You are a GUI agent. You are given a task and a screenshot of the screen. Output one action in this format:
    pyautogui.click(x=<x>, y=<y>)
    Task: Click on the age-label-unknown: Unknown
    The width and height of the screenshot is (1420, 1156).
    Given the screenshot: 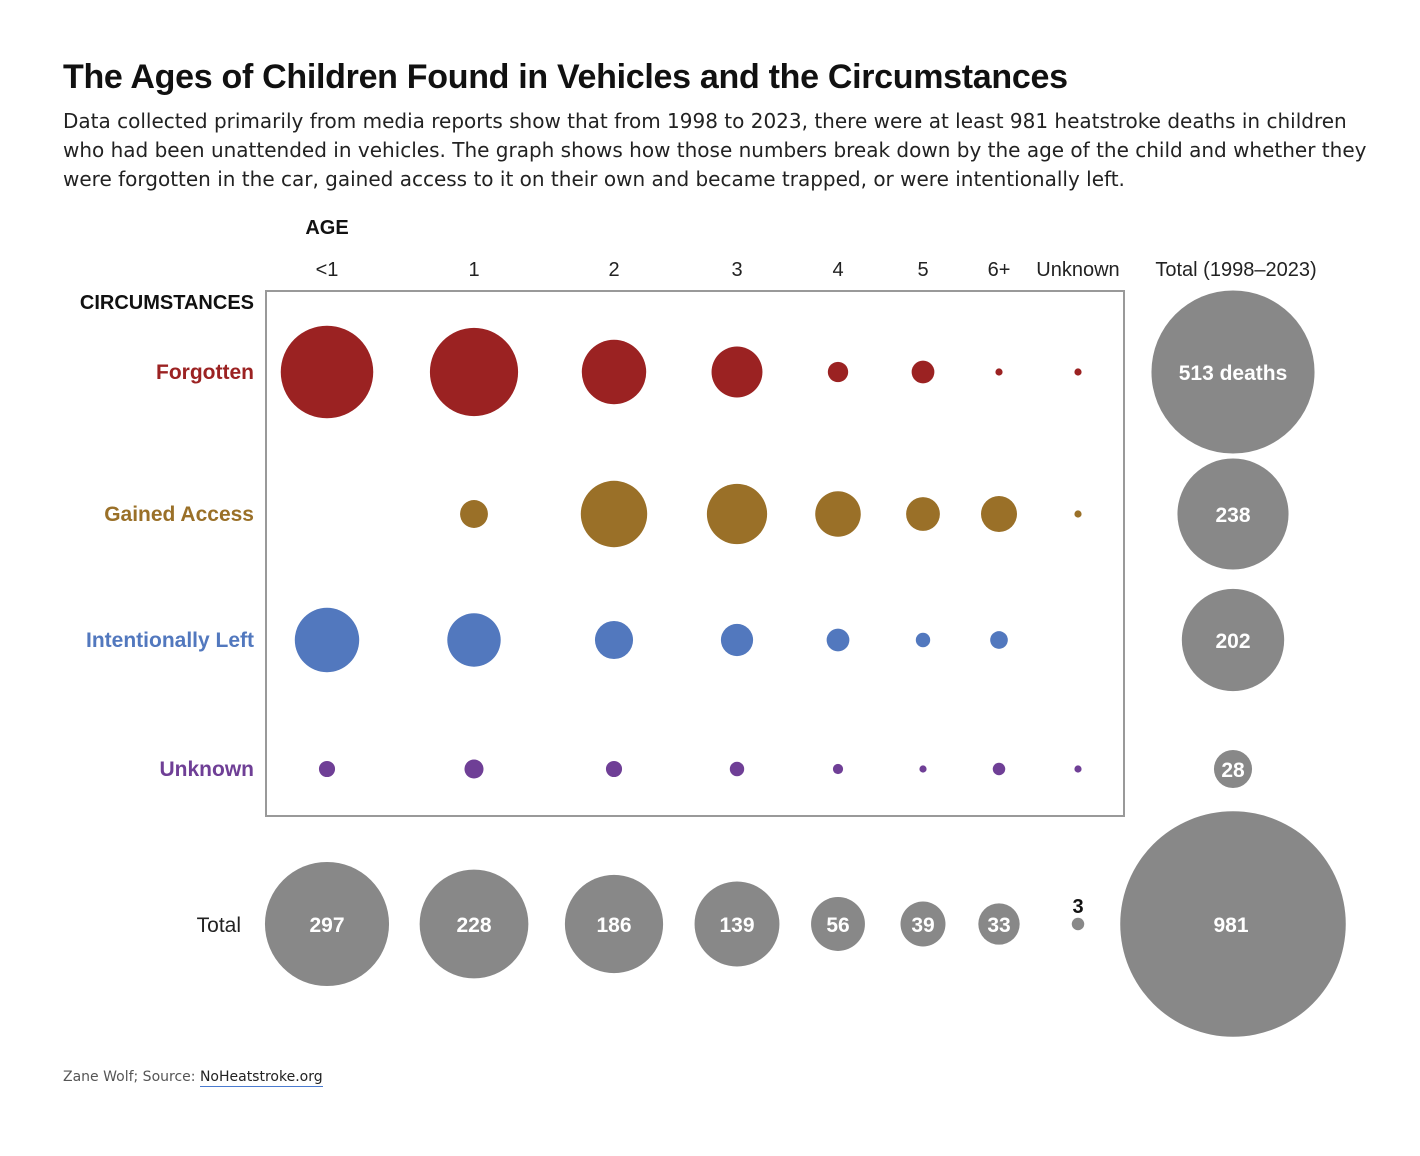 What is the action you would take?
    pyautogui.click(x=1077, y=270)
    